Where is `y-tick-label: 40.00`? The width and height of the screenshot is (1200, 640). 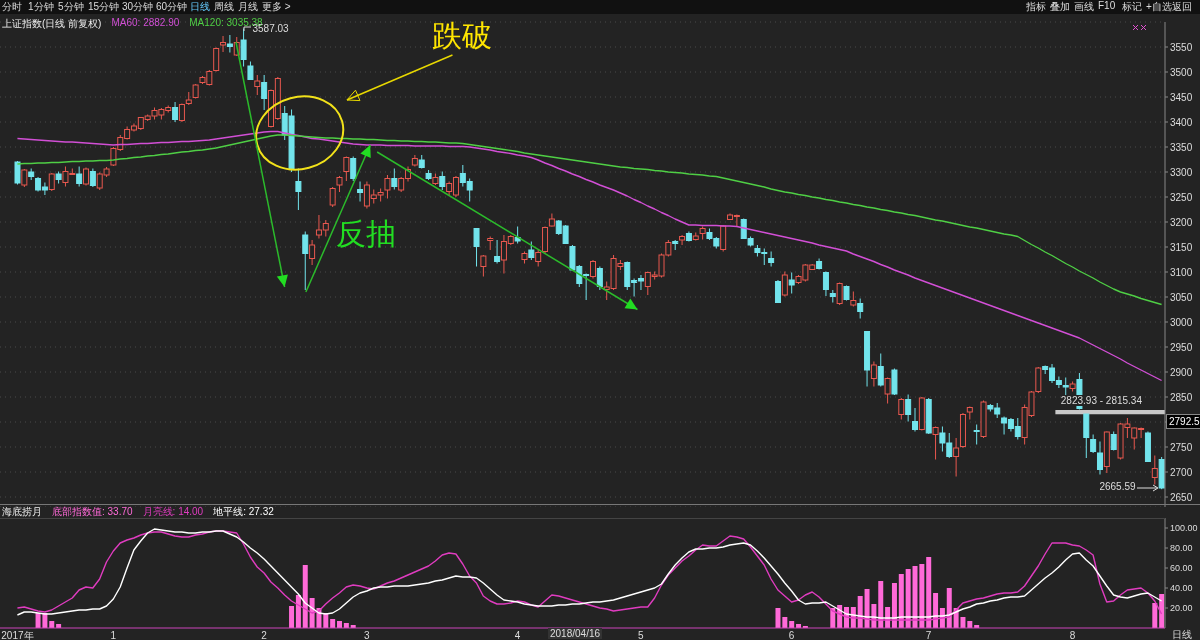 y-tick-label: 40.00 is located at coordinates (1181, 588).